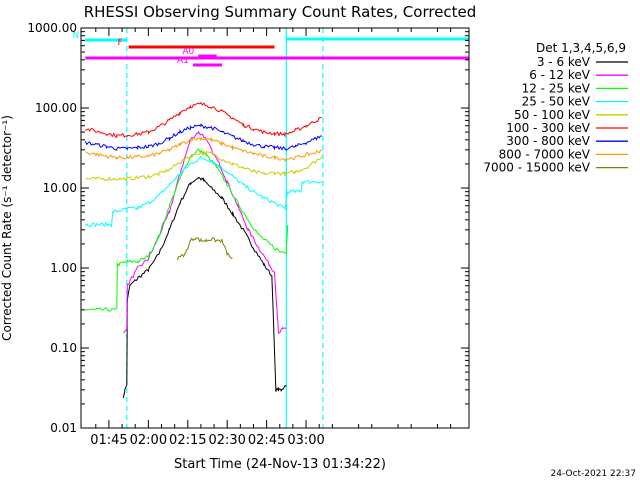  What do you see at coordinates (556, 102) in the screenshot?
I see `legend-entry-label-3: 25 - 50 keV` at bounding box center [556, 102].